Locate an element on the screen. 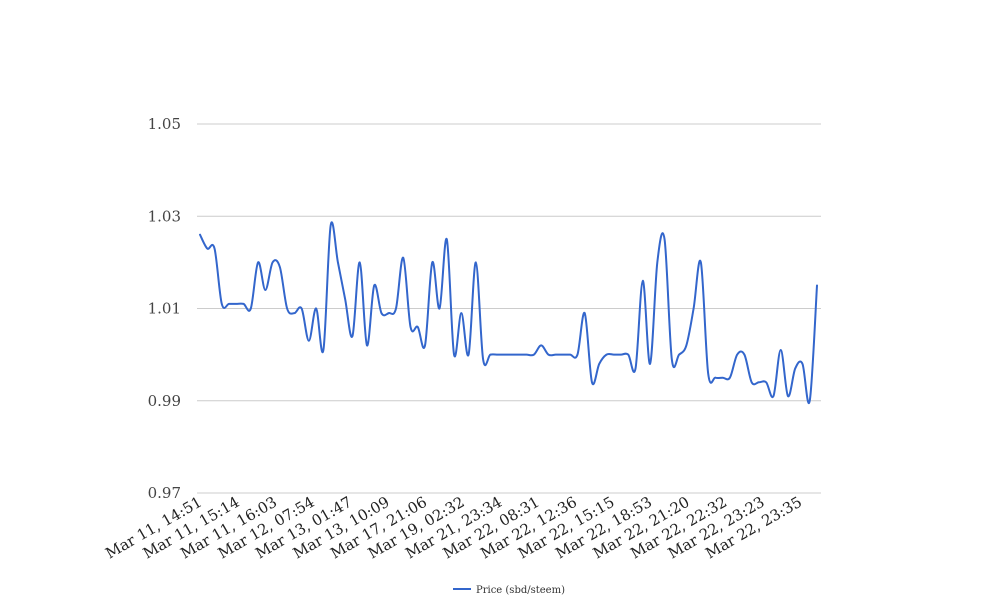 The width and height of the screenshot is (1008, 616). y-tick-label: 0.97 is located at coordinates (164, 493).